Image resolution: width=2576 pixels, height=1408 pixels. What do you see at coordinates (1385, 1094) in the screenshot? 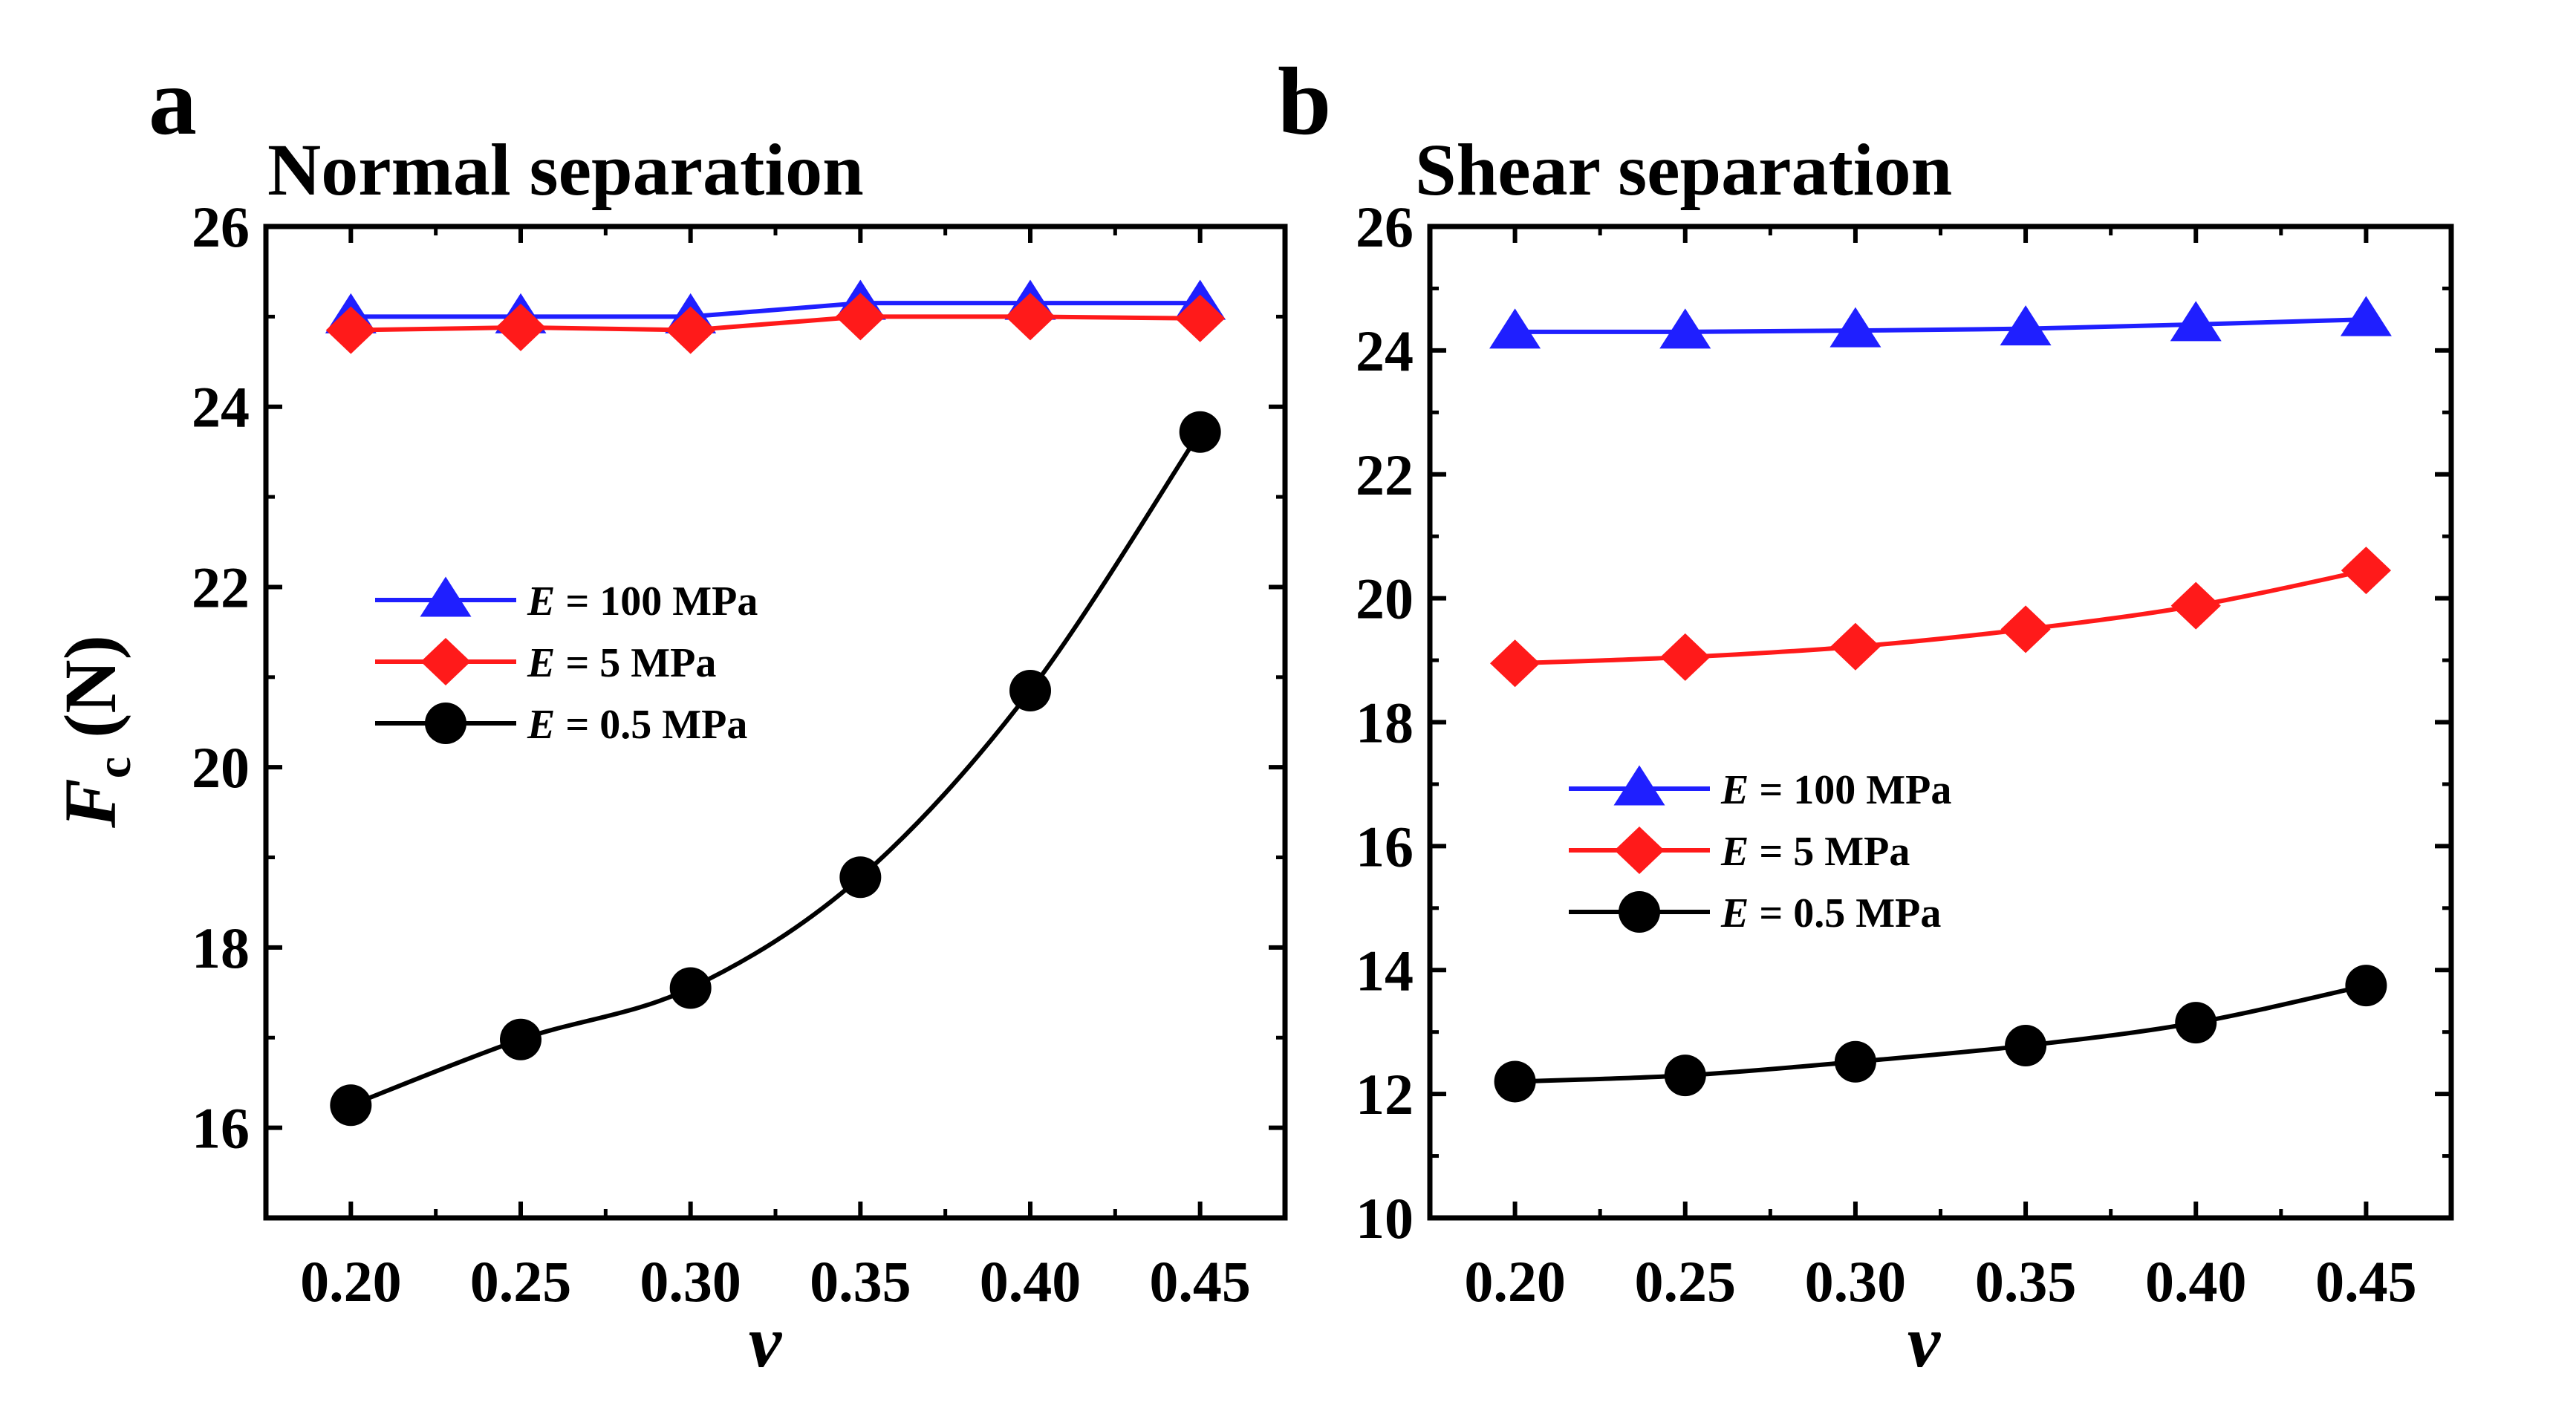
I see `y-tick-label: 12` at bounding box center [1385, 1094].